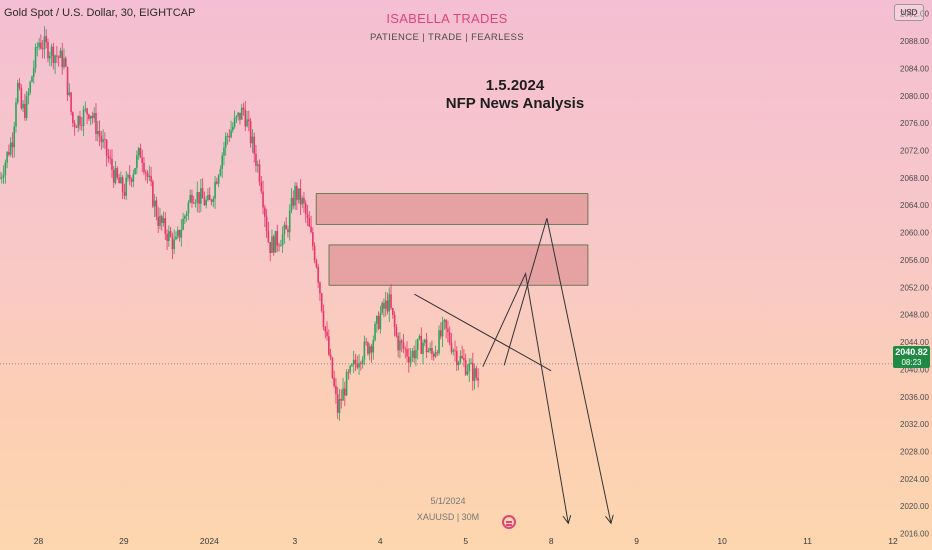 The height and width of the screenshot is (550, 932). What do you see at coordinates (911, 352) in the screenshot?
I see `current-price-value: 2040.82` at bounding box center [911, 352].